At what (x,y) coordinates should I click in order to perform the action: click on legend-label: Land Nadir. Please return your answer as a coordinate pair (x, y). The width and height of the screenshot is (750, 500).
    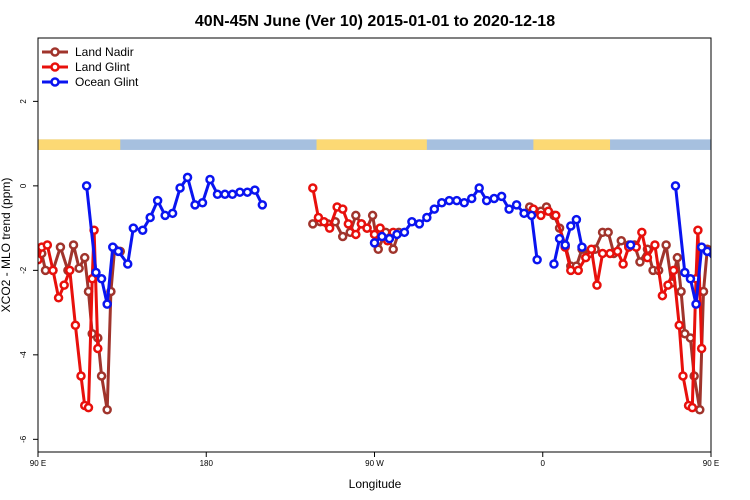
    Looking at the image, I should click on (104, 52).